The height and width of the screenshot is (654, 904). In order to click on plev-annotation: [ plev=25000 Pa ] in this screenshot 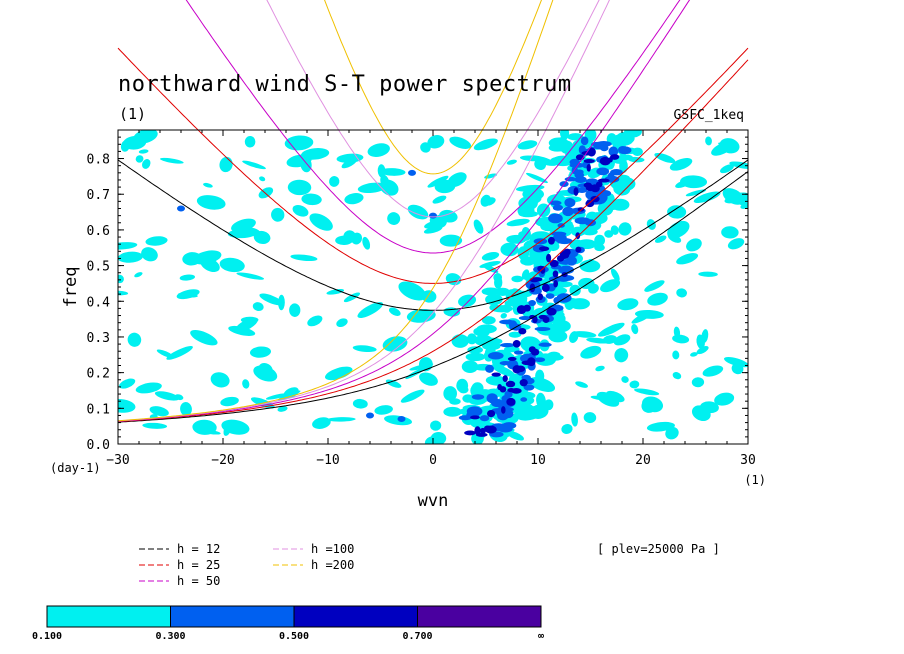, I will do `click(658, 549)`.